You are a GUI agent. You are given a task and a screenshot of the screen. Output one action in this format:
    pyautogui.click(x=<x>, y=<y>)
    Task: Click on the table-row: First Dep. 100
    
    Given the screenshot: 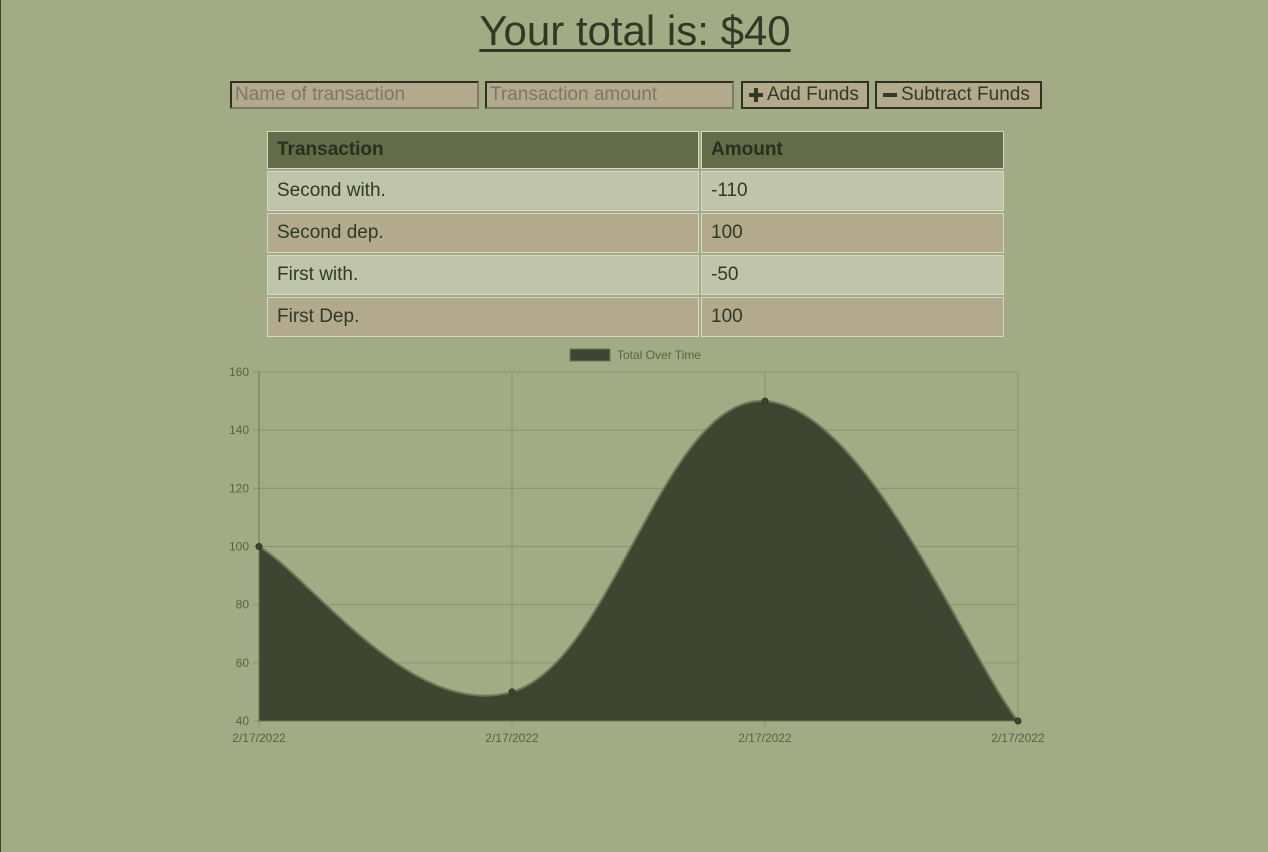 What is the action you would take?
    pyautogui.click(x=635, y=317)
    